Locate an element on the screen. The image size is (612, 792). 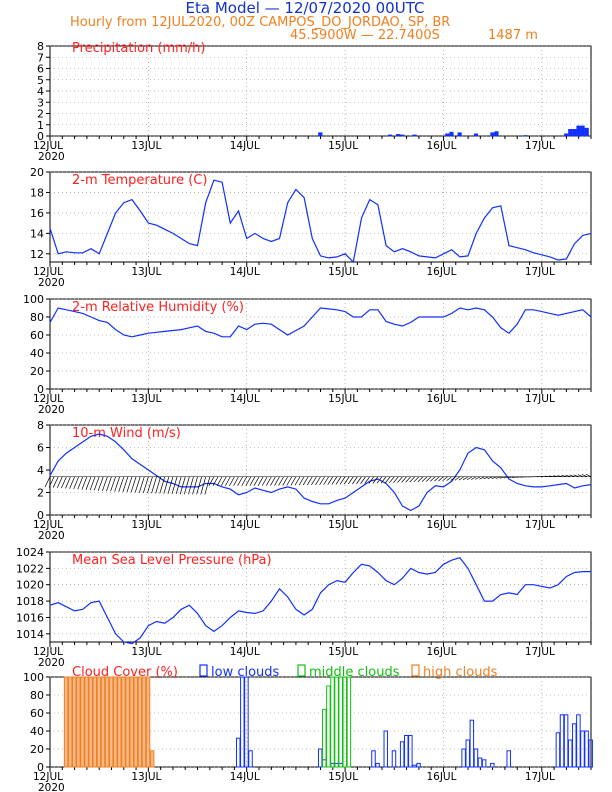
precipitation-title: Precipitation (mm/h) is located at coordinates (138, 48).